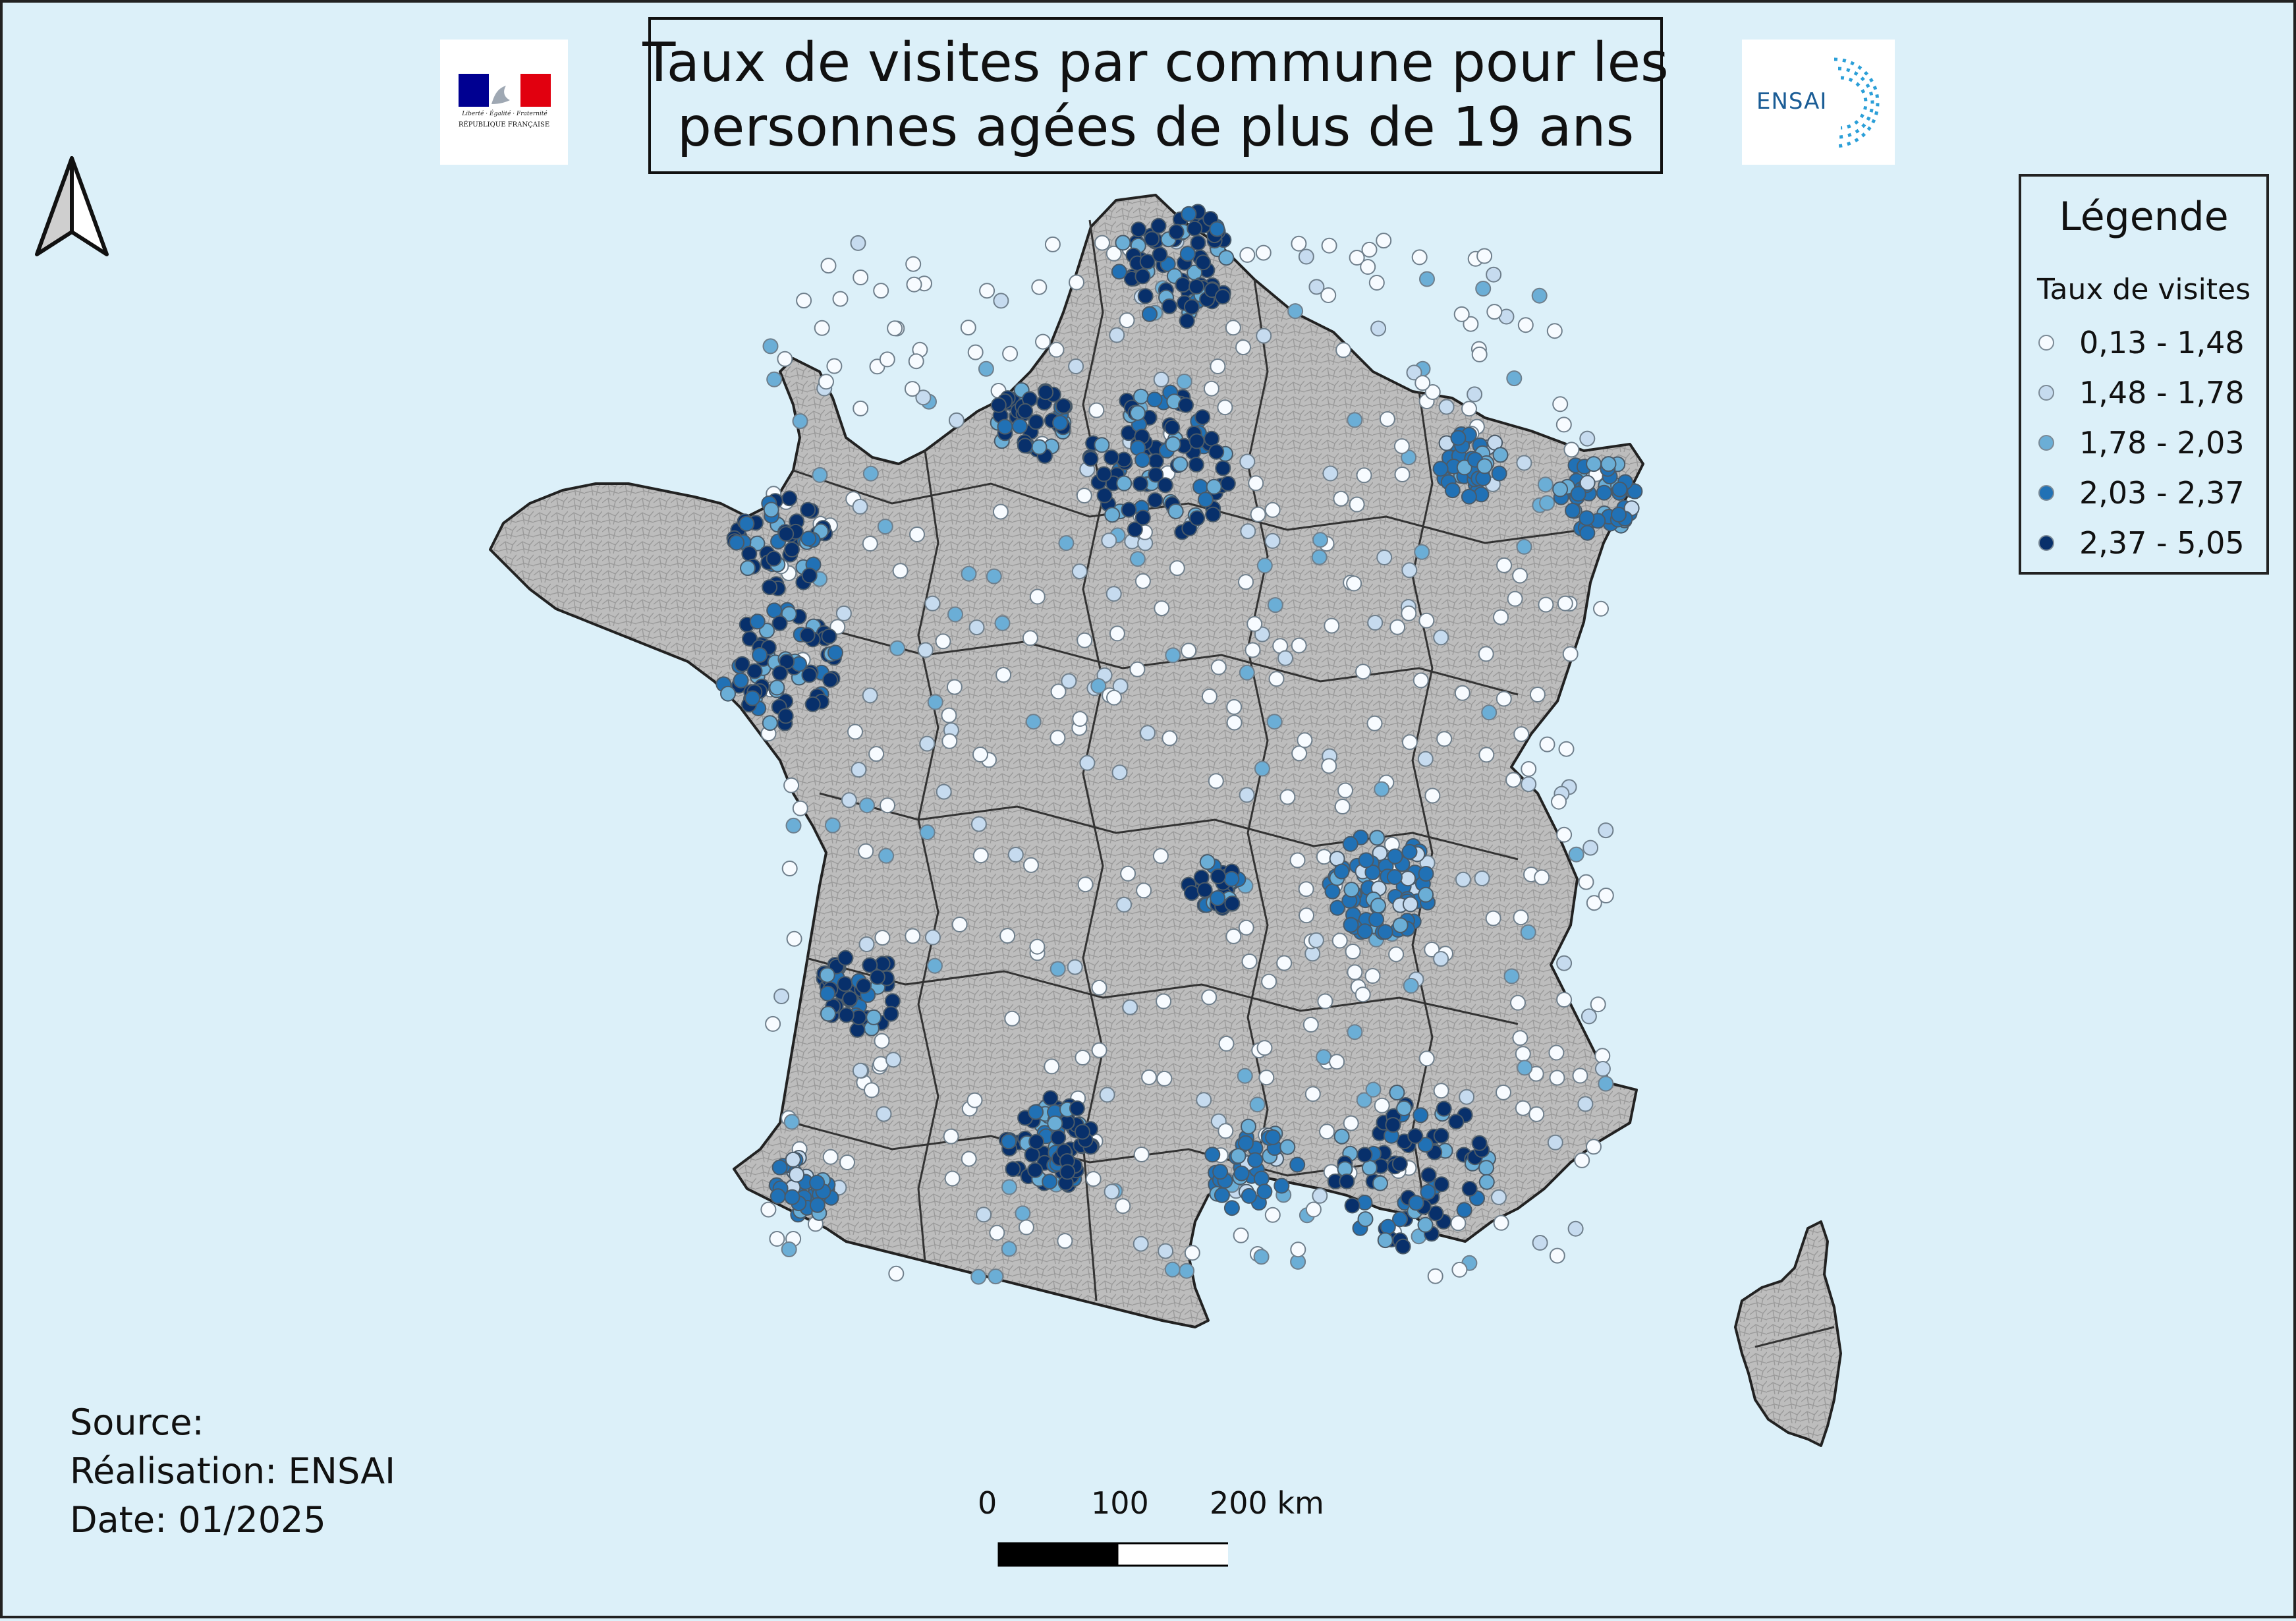 This screenshot has width=2296, height=1621. I want to click on legend-dot-icon, so click(2046, 543).